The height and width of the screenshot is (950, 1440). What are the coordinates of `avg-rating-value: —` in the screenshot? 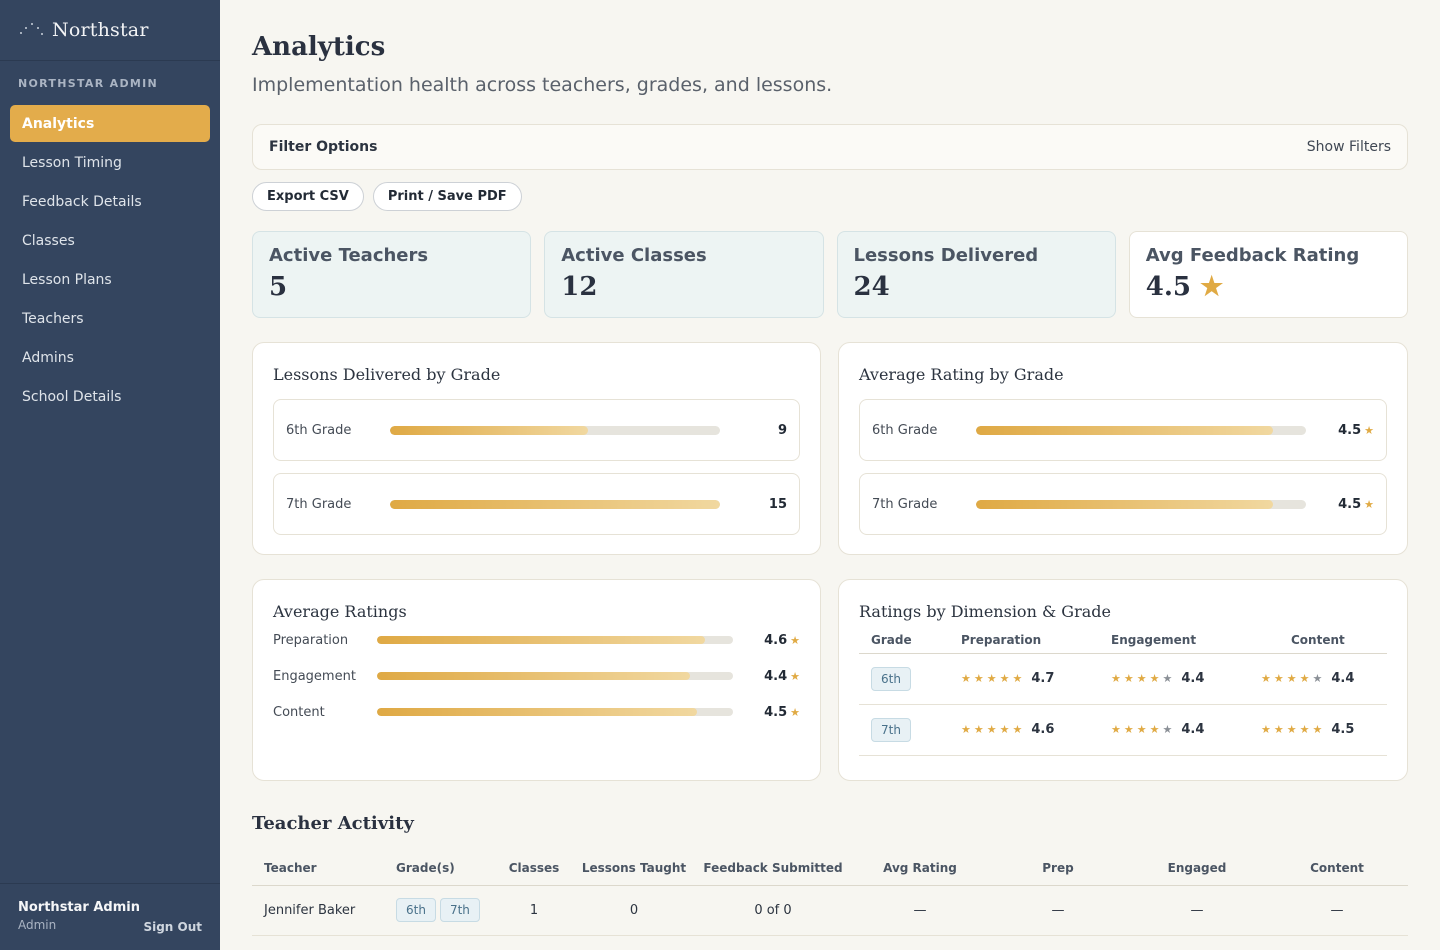 It's located at (920, 910).